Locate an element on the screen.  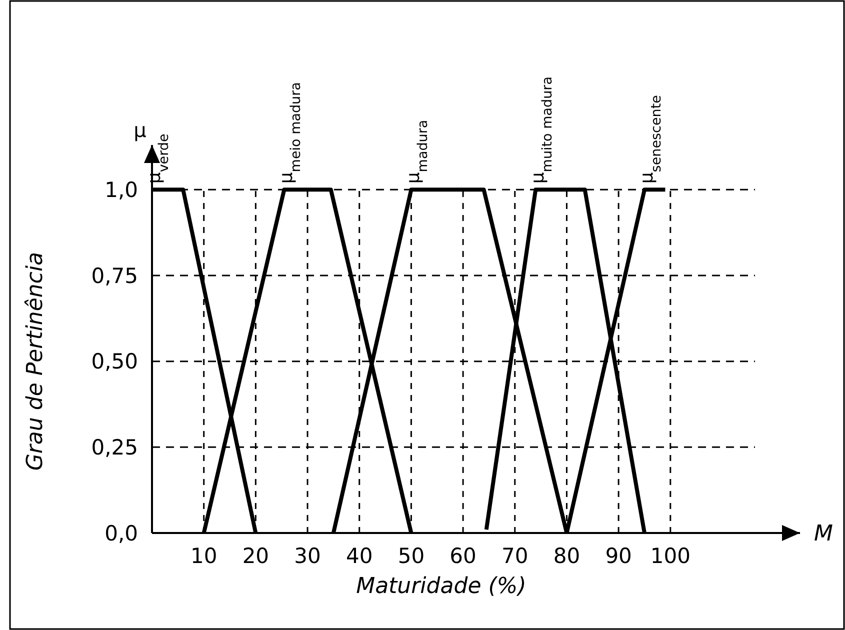
y-tick-label: 0,50 is located at coordinates (114, 362).